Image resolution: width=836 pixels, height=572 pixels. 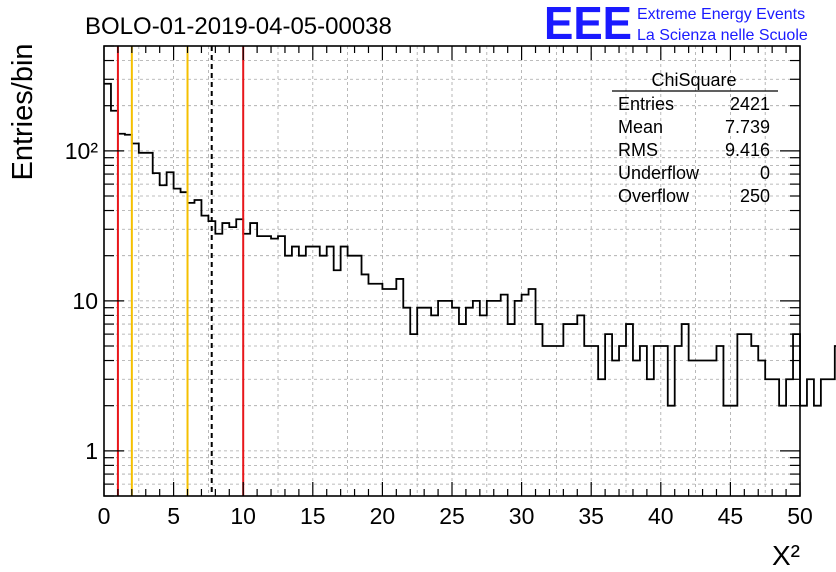 I want to click on eee-logo-line2: La Scienza nelle Scuole, so click(x=722, y=35).